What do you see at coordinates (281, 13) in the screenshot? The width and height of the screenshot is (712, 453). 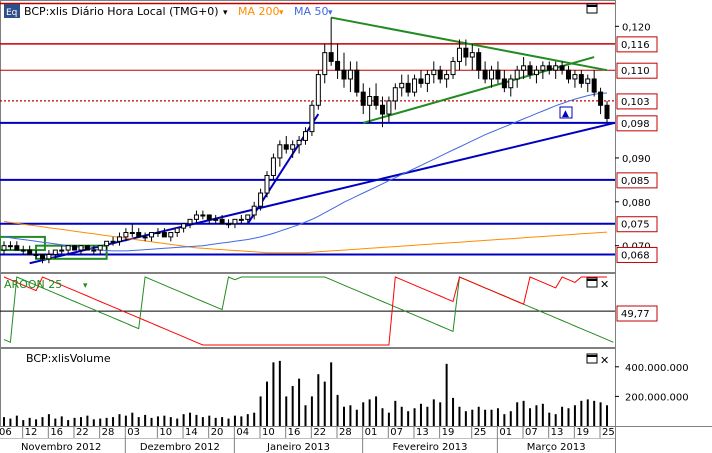 I see `ma200-dropdown-icon: ▾` at bounding box center [281, 13].